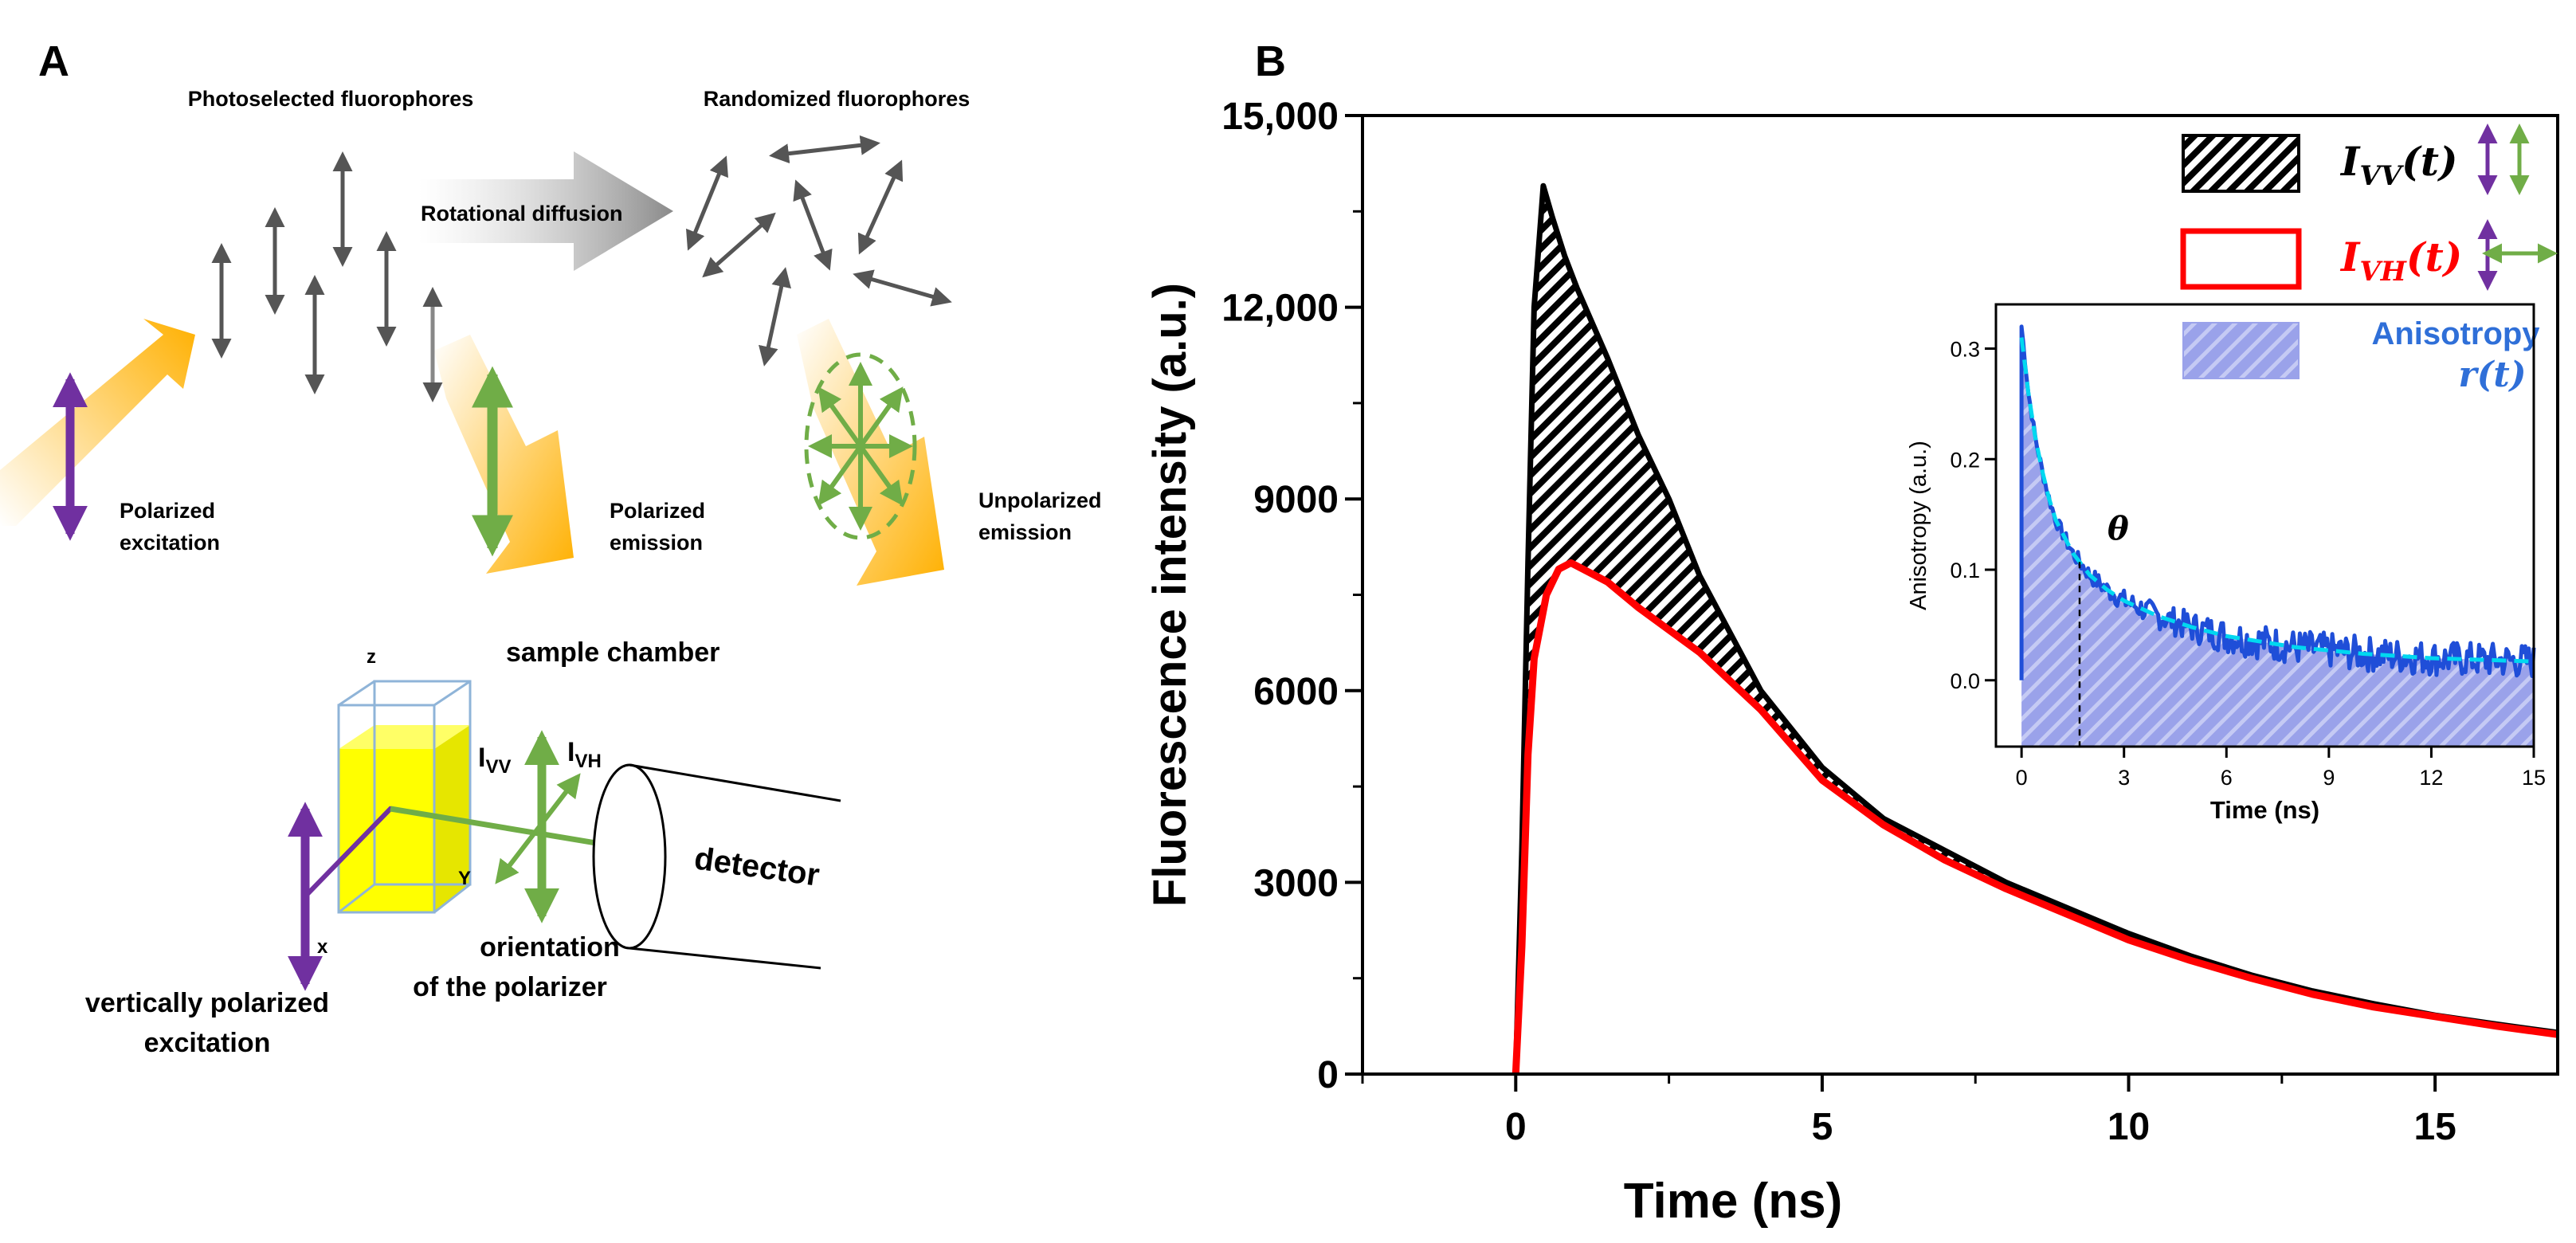 This screenshot has height=1243, width=2576. I want to click on inset-x-tick-label: 0, so click(2022, 778).